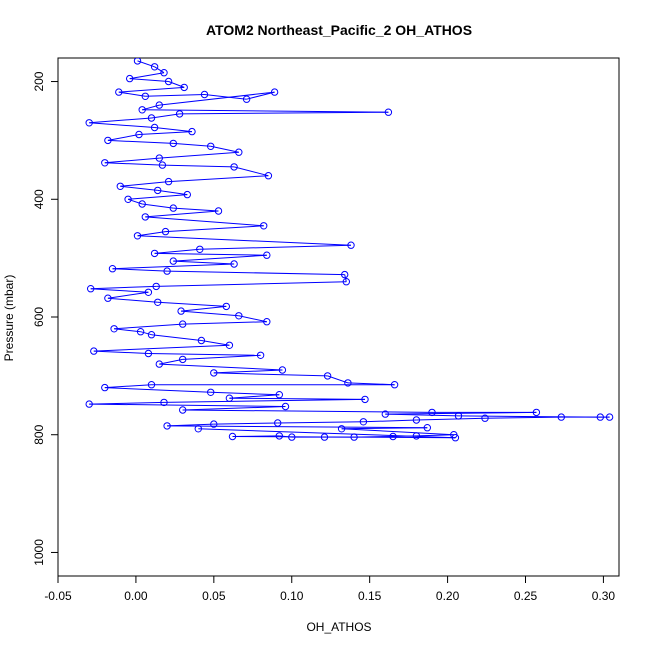 The image size is (650, 650). I want to click on y-tick-label: 800, so click(39, 434).